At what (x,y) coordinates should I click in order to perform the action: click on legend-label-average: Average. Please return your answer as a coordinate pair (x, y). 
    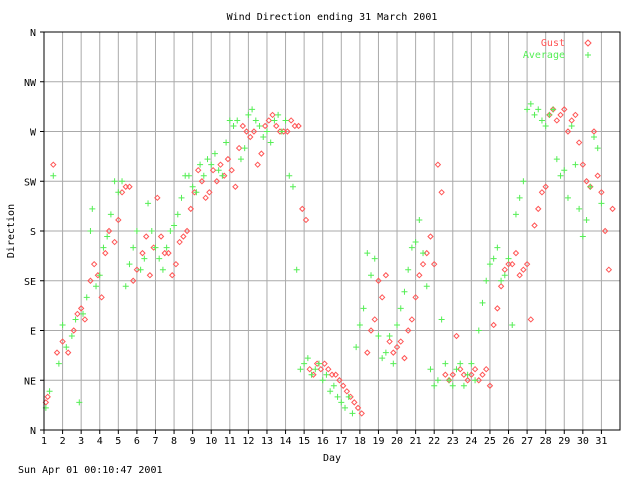
    Looking at the image, I should click on (544, 55).